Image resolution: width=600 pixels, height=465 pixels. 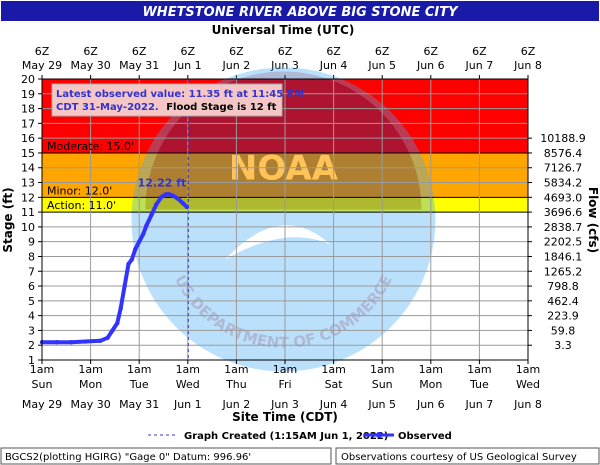 What do you see at coordinates (187, 65) in the screenshot?
I see `top-date-label: Jun 1` at bounding box center [187, 65].